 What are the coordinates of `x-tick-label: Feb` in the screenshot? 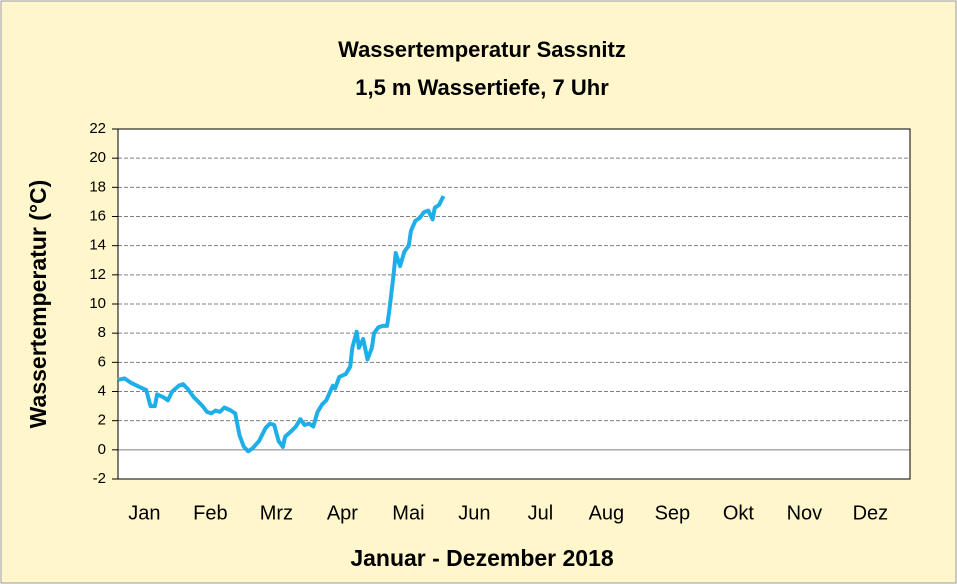 It's located at (210, 513).